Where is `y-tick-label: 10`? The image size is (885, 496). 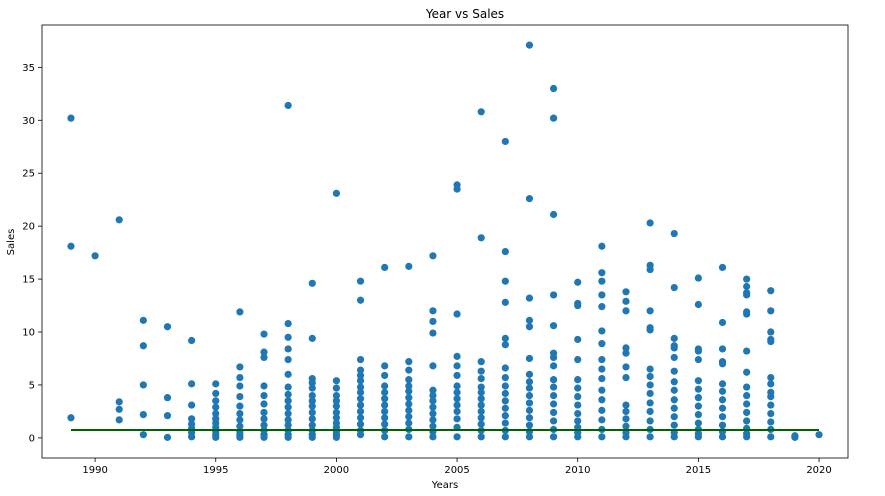 y-tick-label: 10 is located at coordinates (28, 333).